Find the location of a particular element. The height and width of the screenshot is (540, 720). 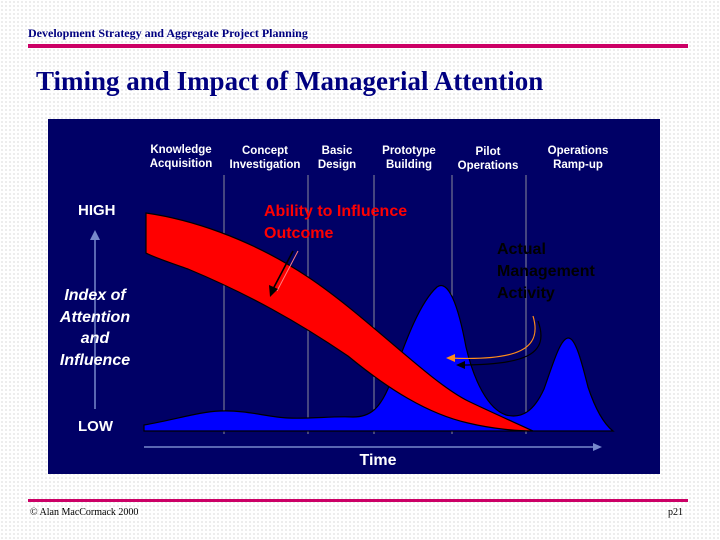

footer-copyright: © Alan MacCormack 2000 is located at coordinates (84, 512).